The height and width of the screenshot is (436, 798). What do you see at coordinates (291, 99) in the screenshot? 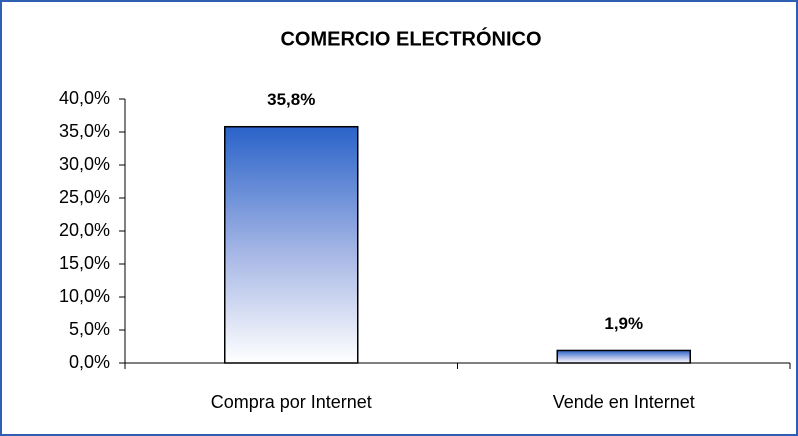
I see `data-label: 35,8%` at bounding box center [291, 99].